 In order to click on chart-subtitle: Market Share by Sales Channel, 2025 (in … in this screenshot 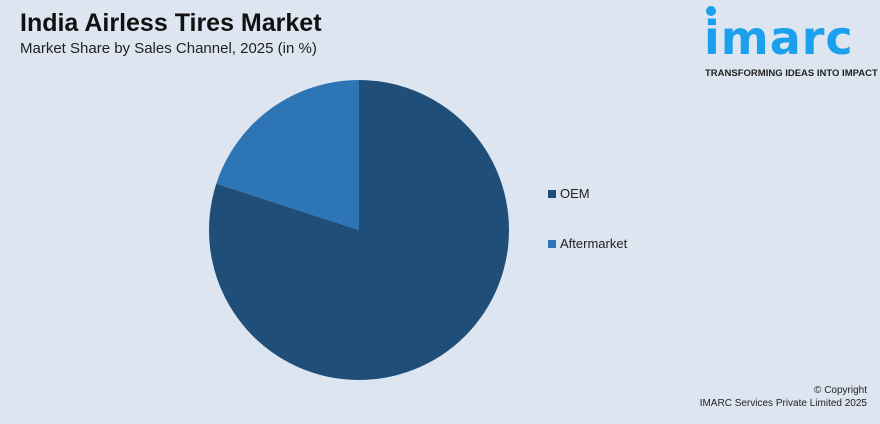, I will do `click(168, 48)`.